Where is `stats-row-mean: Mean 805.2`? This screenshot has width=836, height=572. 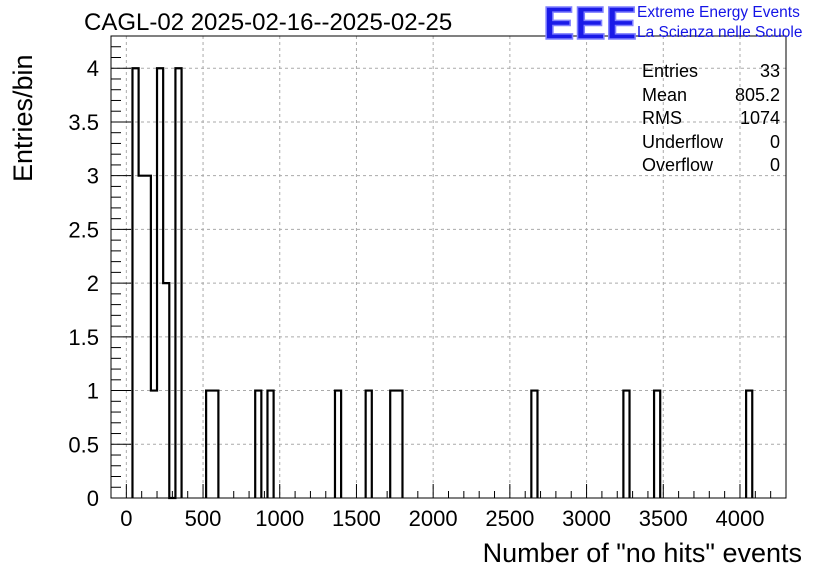
stats-row-mean: Mean 805.2 is located at coordinates (711, 96).